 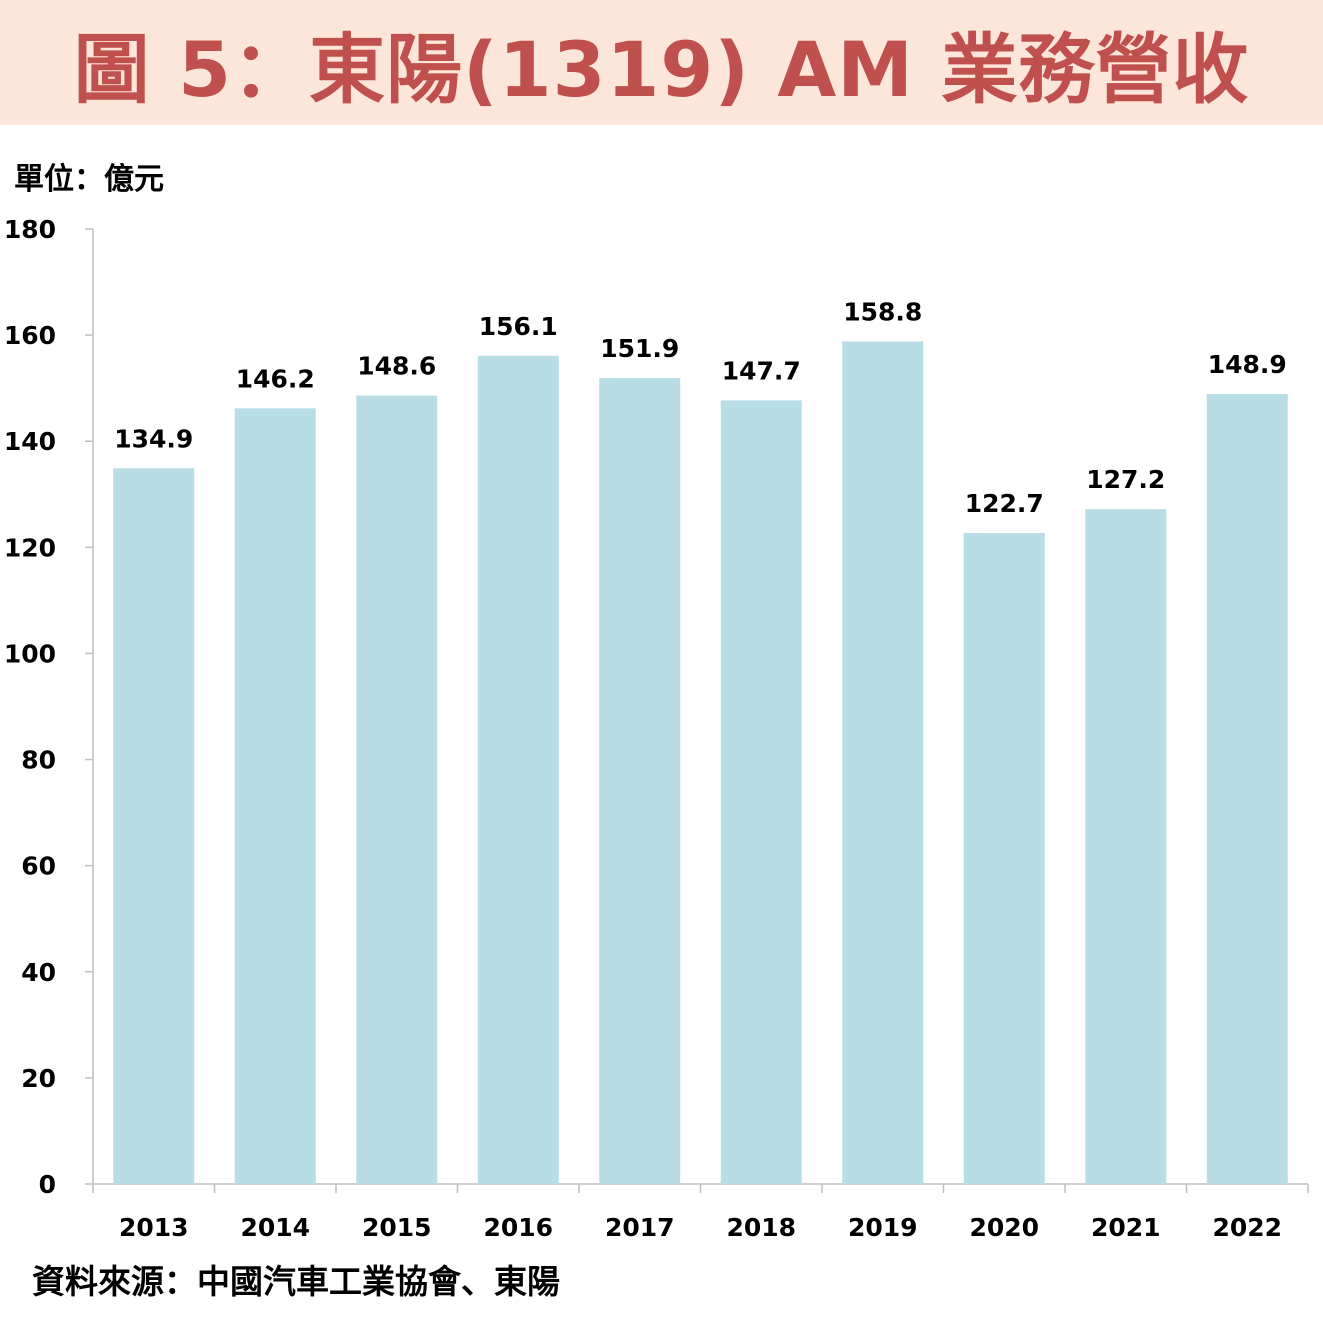 What do you see at coordinates (1125, 479) in the screenshot?
I see `data-label: 127.2` at bounding box center [1125, 479].